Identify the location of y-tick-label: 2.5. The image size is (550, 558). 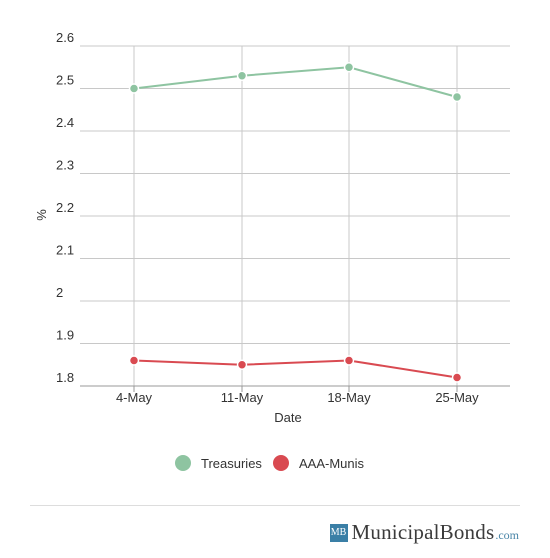
(65, 80).